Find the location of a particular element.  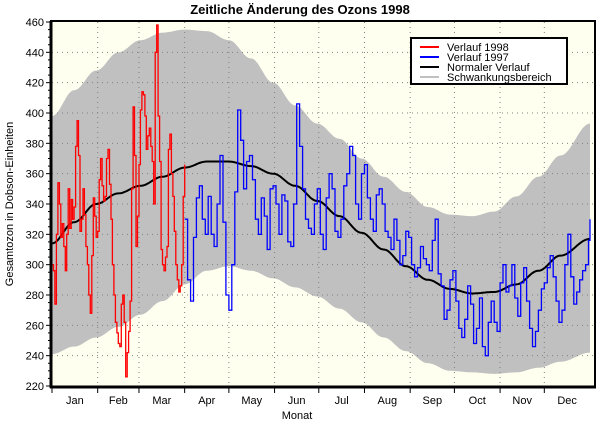

y-axis: 220 240 260 280 300 320 340 360 380 400 420 440 460 is located at coordinates (38, 205).